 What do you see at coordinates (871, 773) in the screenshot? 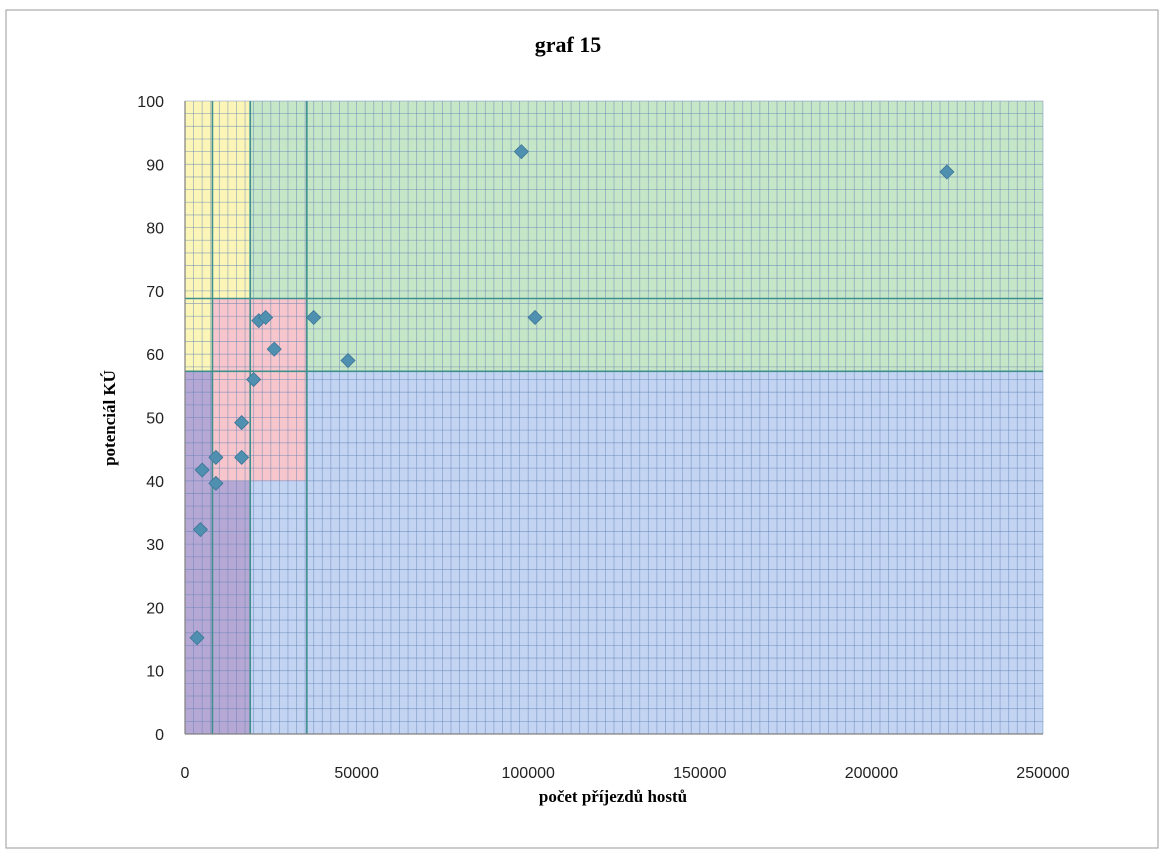
I see `x-tick-label: 200000` at bounding box center [871, 773].